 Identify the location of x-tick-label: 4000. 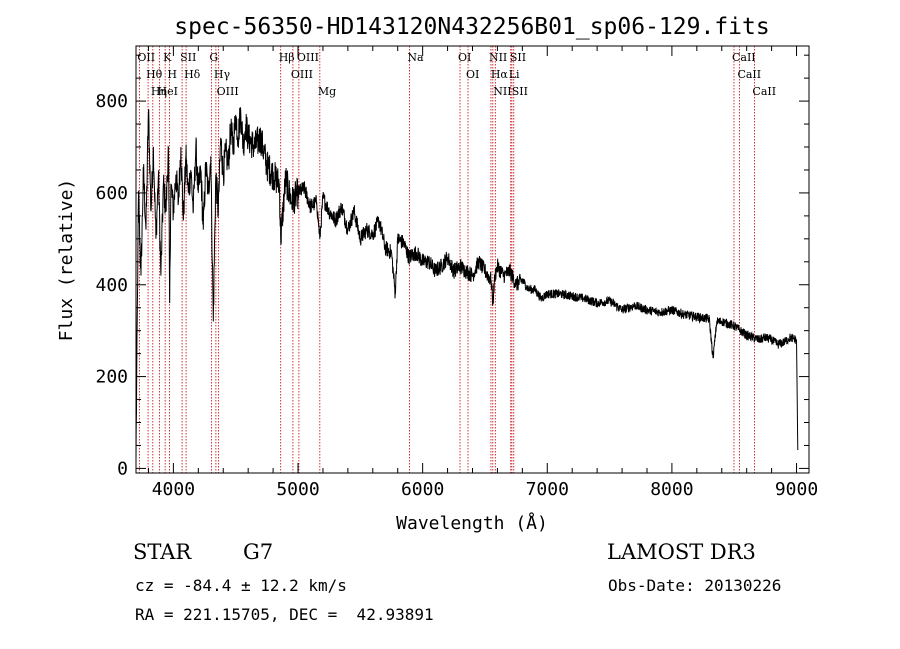
(173, 489).